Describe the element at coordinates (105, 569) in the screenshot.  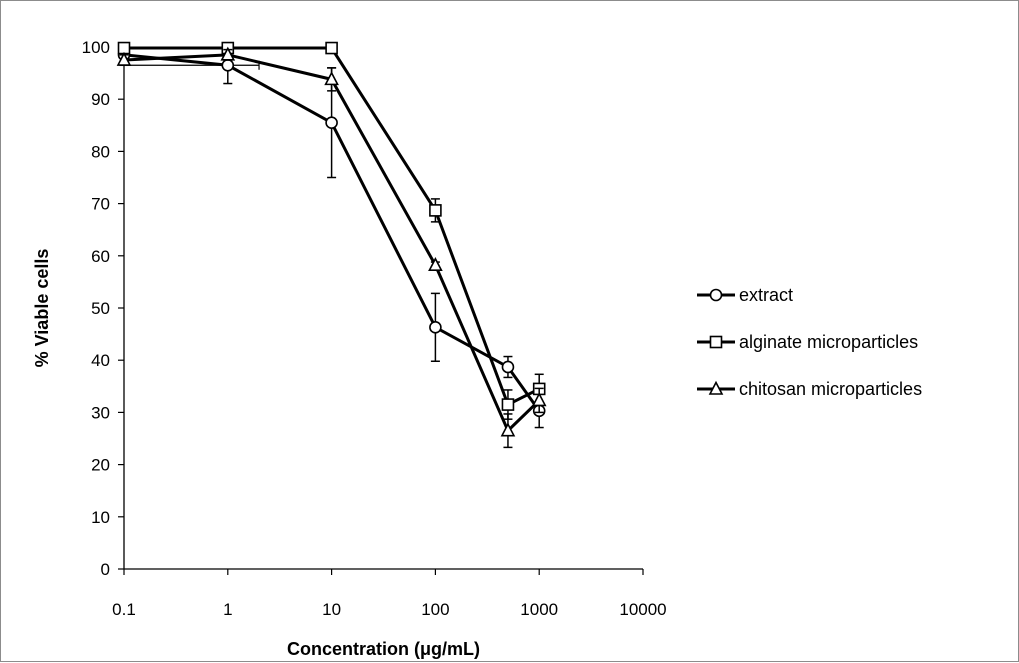
I see `y-tick-label: 0` at that location.